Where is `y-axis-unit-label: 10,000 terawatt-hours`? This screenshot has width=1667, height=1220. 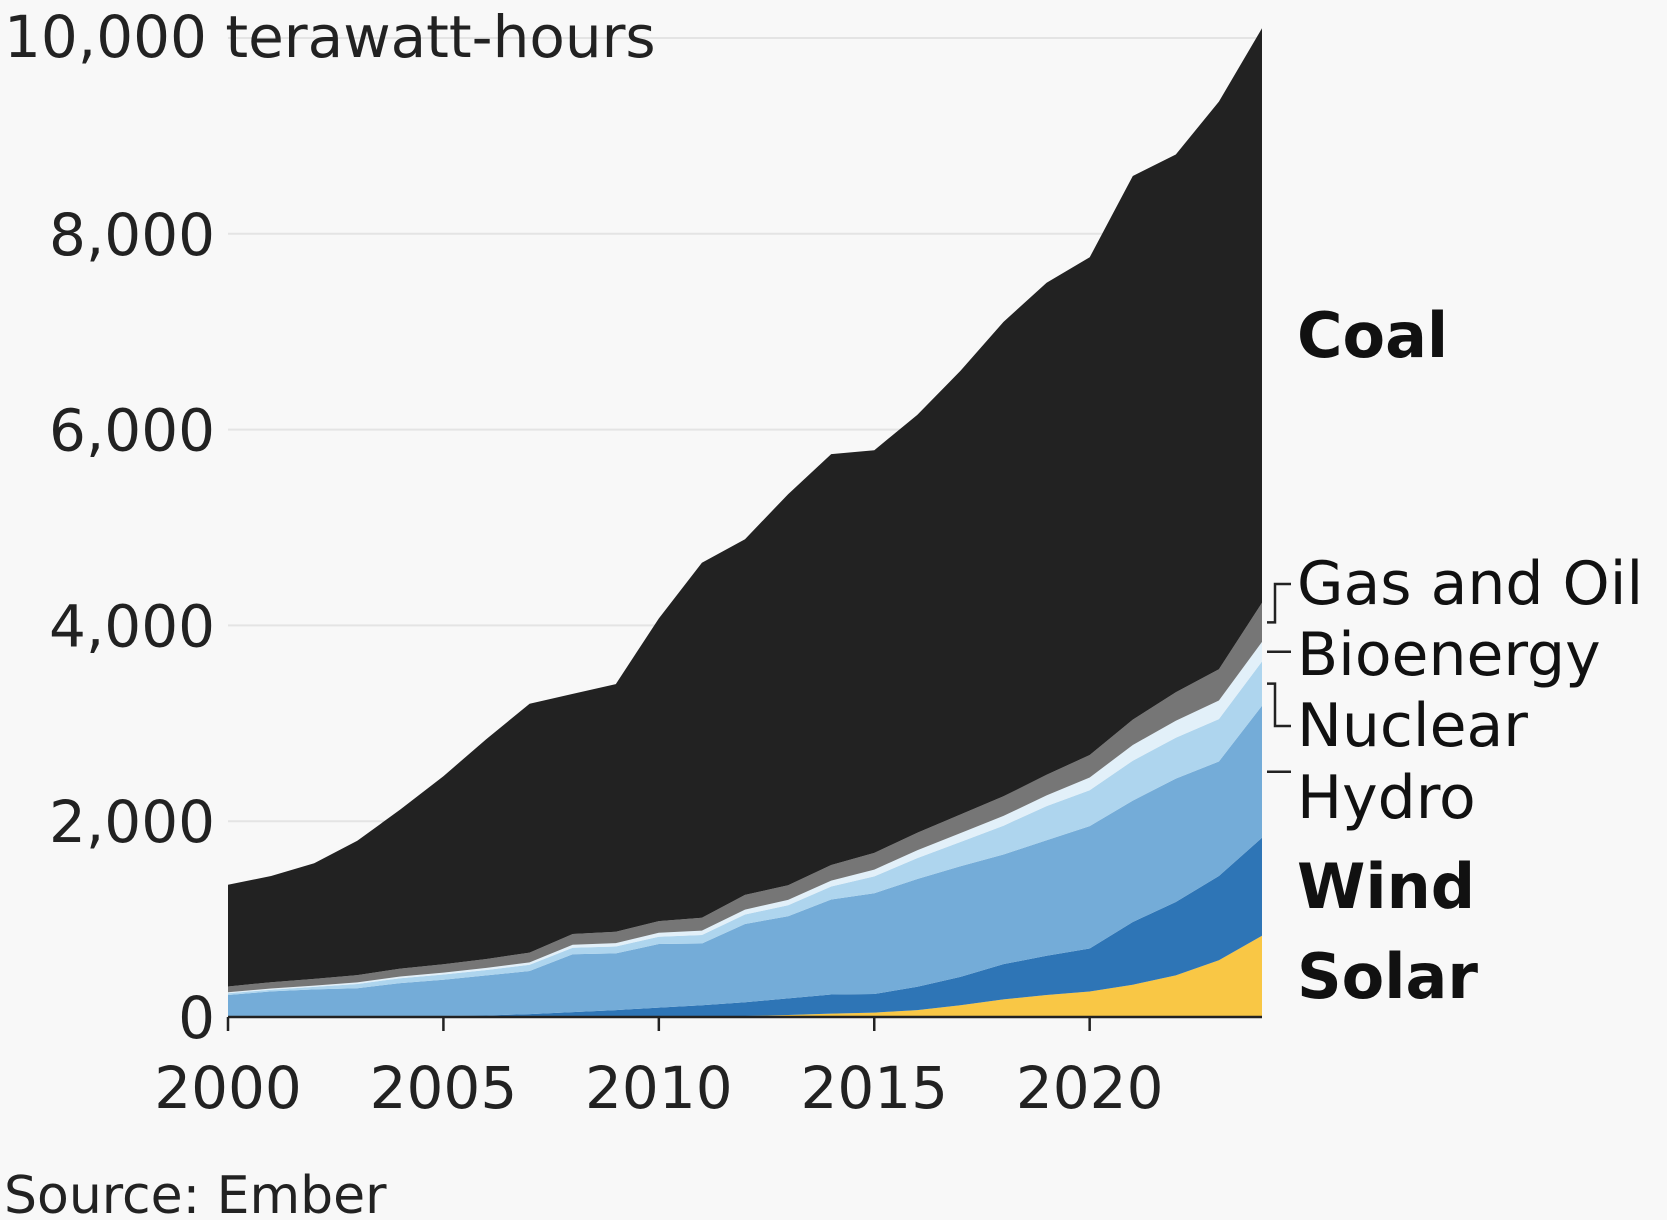 y-axis-unit-label: 10,000 terawatt-hours is located at coordinates (330, 37).